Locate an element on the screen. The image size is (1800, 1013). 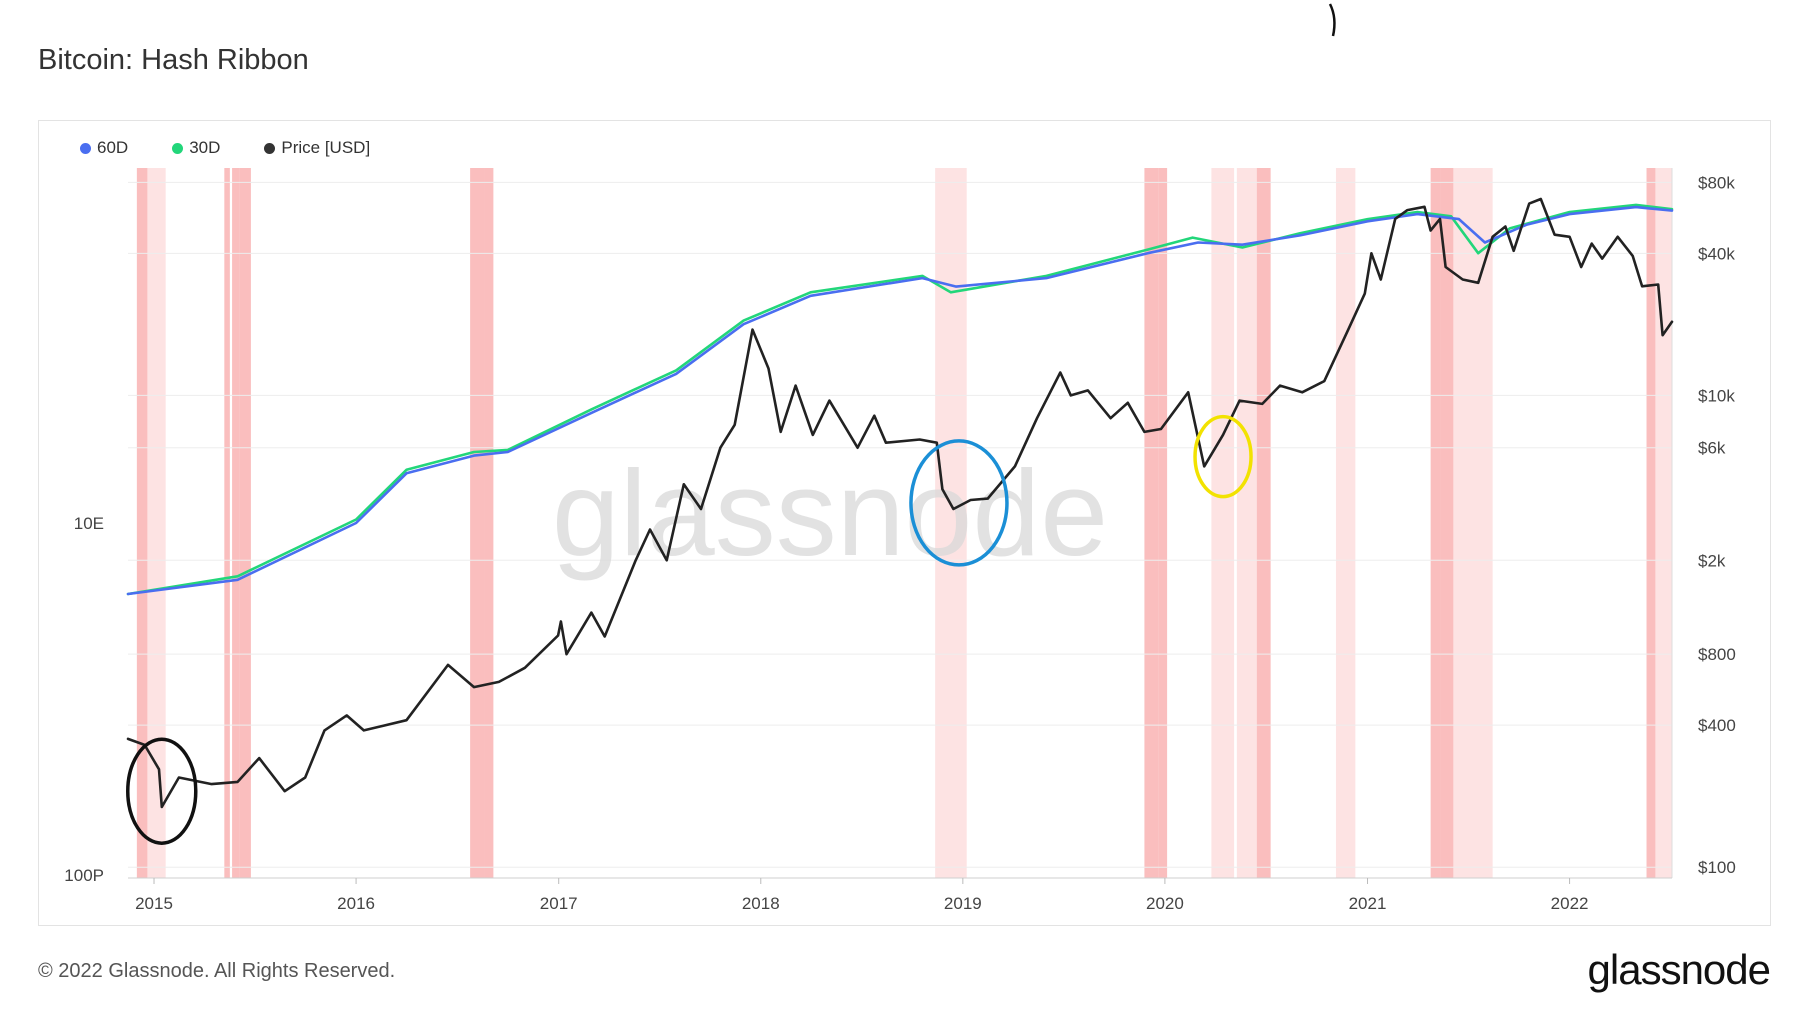
legend-item-60d: 60D is located at coordinates (104, 148).